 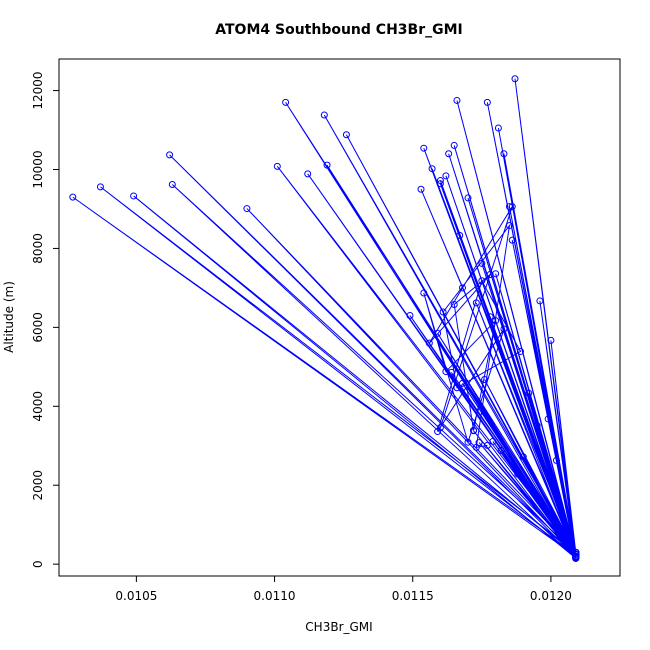 I want to click on x-tick-label: 0.0105, so click(x=136, y=596).